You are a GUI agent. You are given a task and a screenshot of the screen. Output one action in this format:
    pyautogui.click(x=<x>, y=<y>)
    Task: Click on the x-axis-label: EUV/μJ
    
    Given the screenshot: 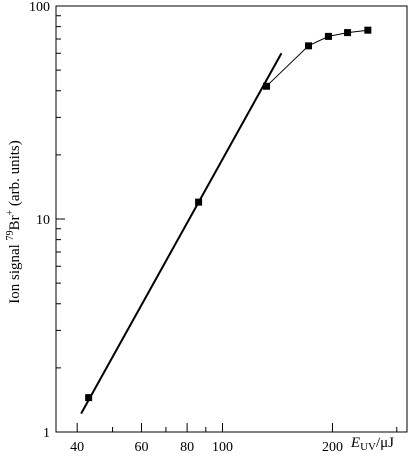 What is the action you would take?
    pyautogui.click(x=372, y=444)
    